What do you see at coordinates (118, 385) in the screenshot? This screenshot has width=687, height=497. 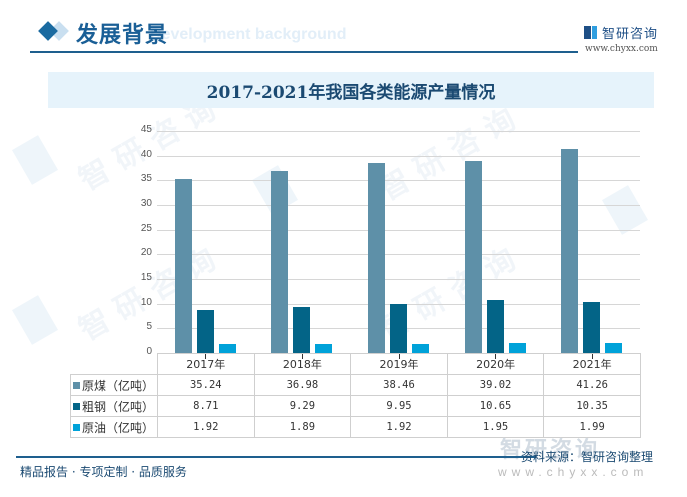 I see `legend-label: 原煤（亿吨）` at bounding box center [118, 385].